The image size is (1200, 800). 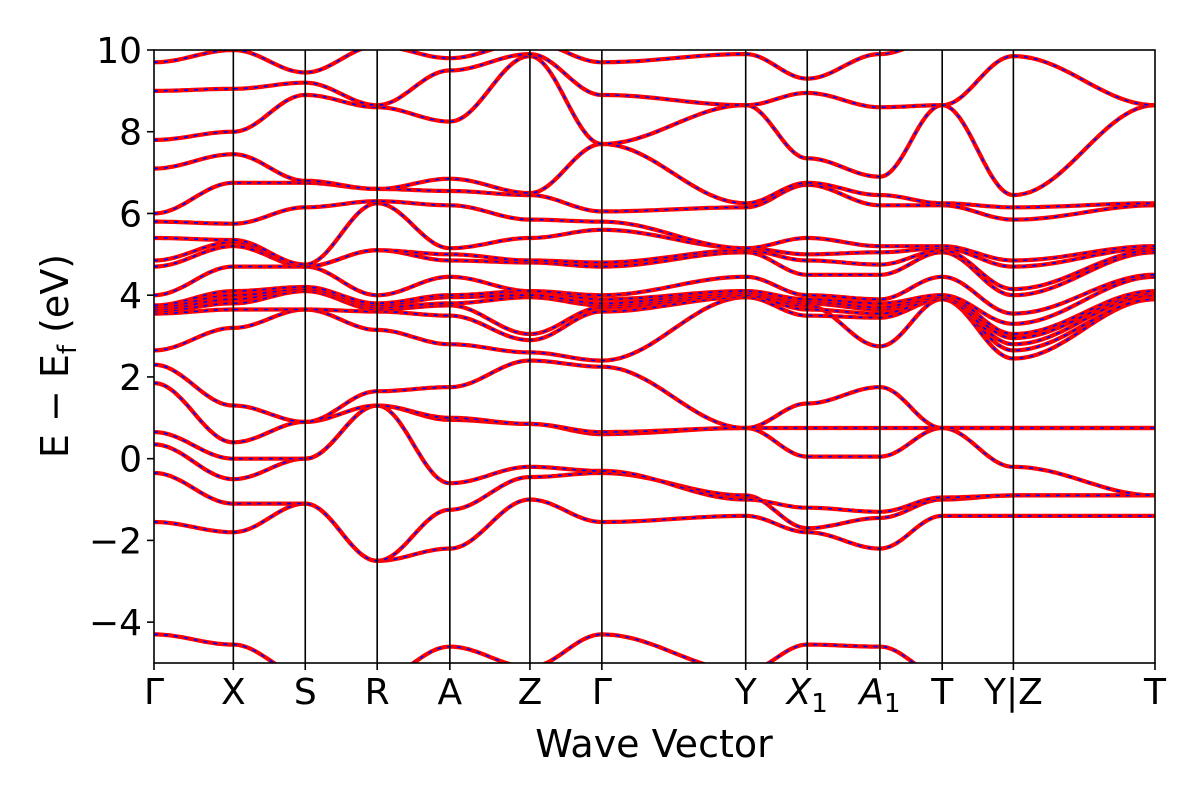 I want to click on x-tick-label-6: Z, so click(x=530, y=692).